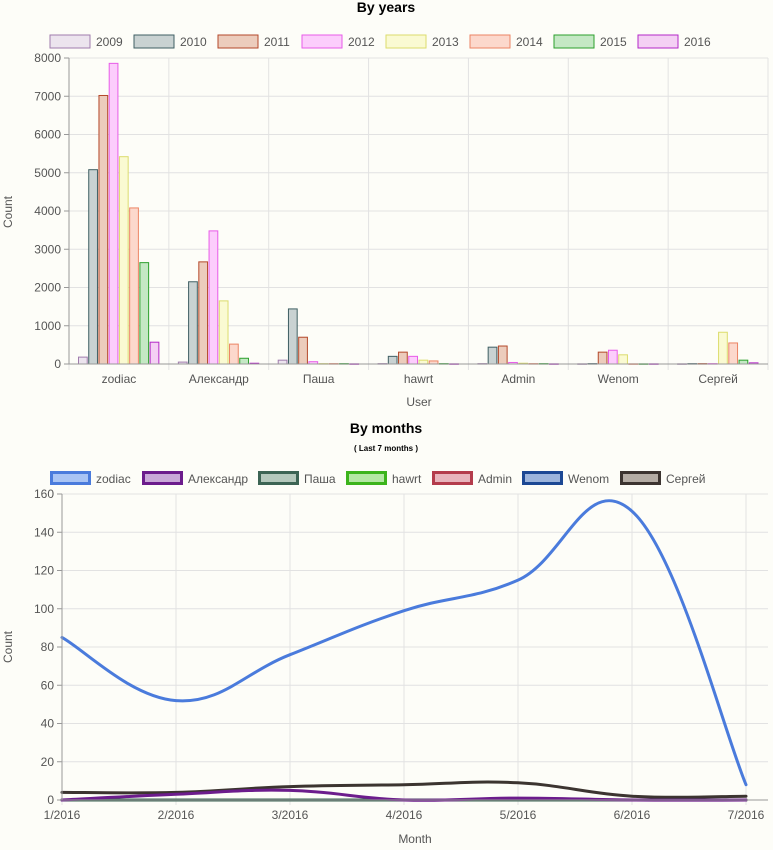 This screenshot has height=850, width=773. What do you see at coordinates (47, 173) in the screenshot?
I see `y-tick-label: 5000` at bounding box center [47, 173].